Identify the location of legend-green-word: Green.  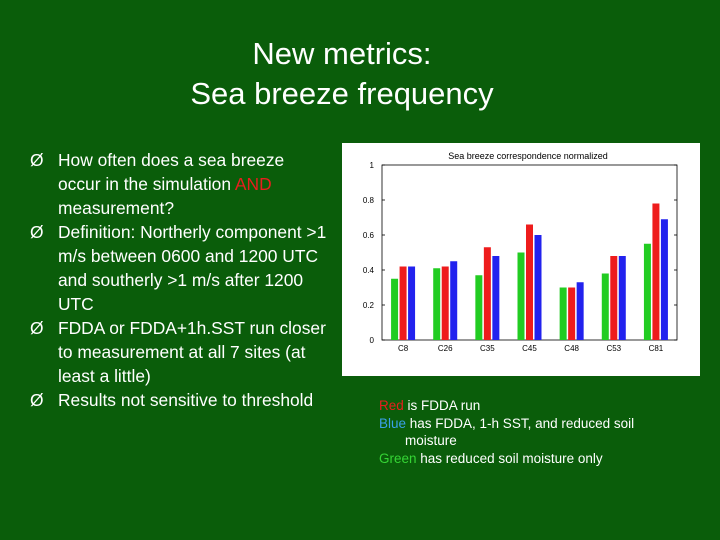
(398, 458).